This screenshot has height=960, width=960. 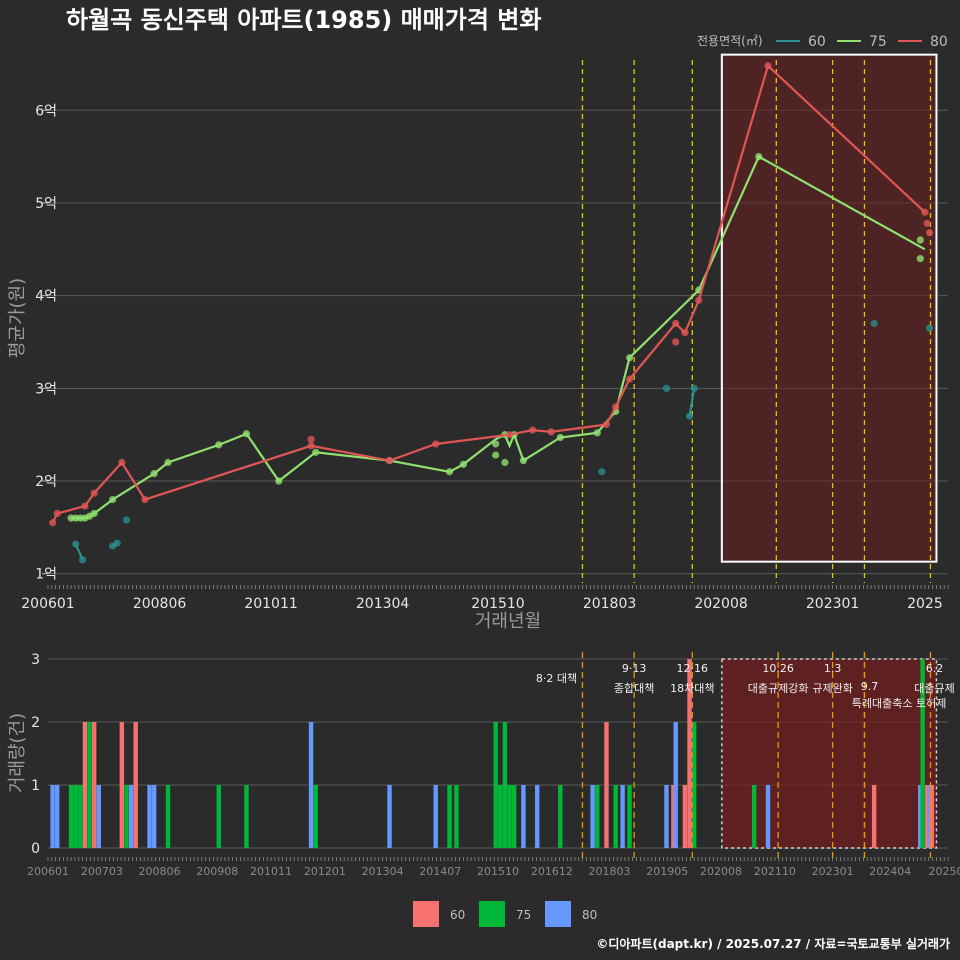 I want to click on volume-x-tick-label: 201304, so click(x=383, y=871).